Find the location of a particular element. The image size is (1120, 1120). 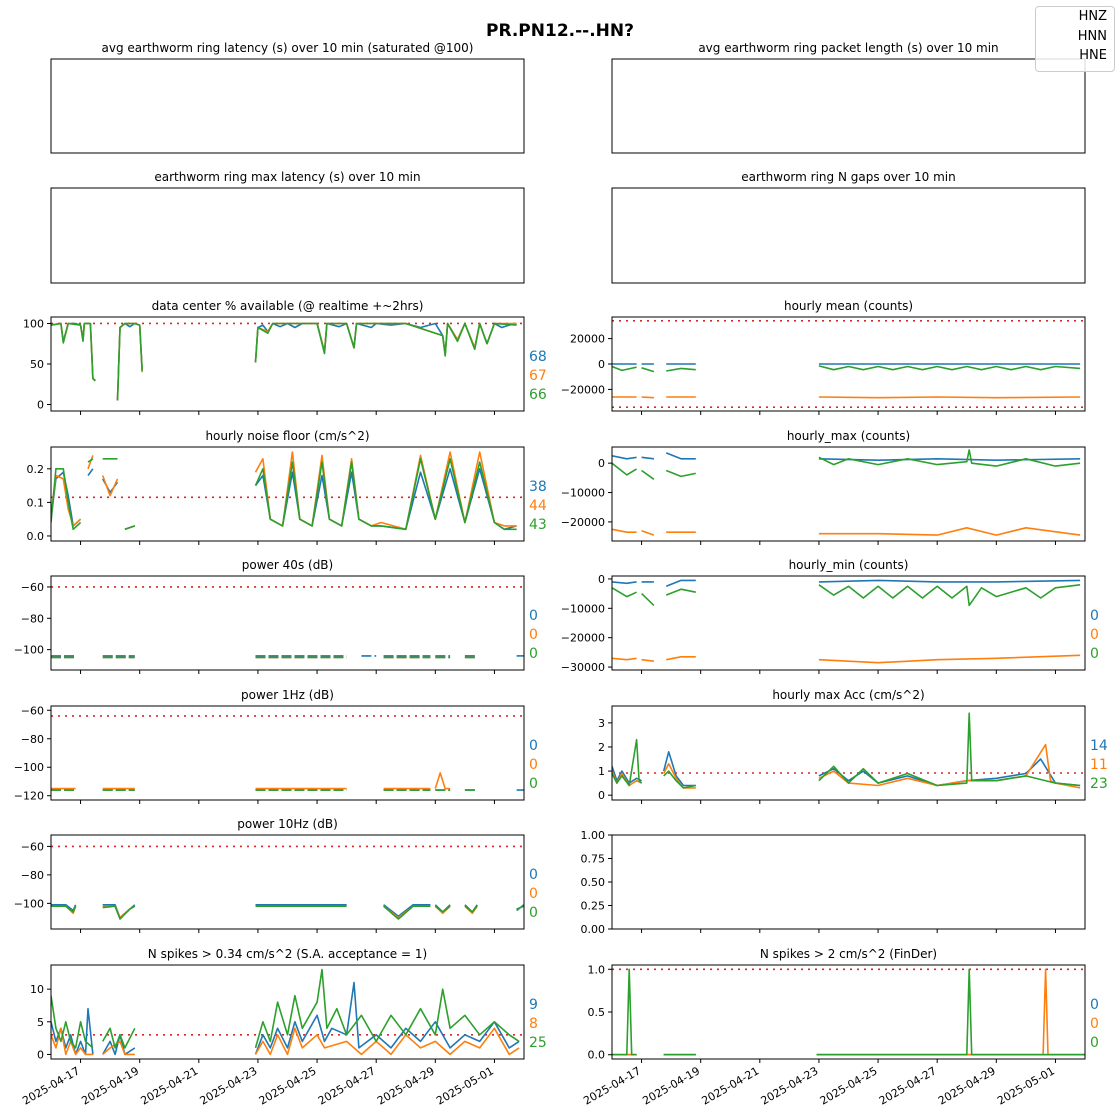

panel-title: earthworm ring N gaps over 10 min is located at coordinates (848, 177).